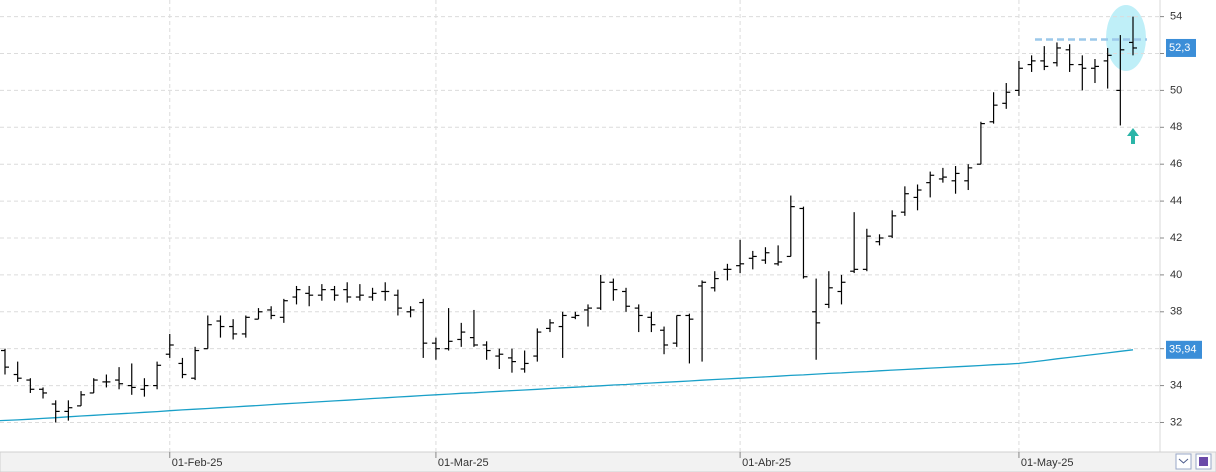 This screenshot has width=1216, height=472. I want to click on ma-price-label: 35,94, so click(1183, 350).